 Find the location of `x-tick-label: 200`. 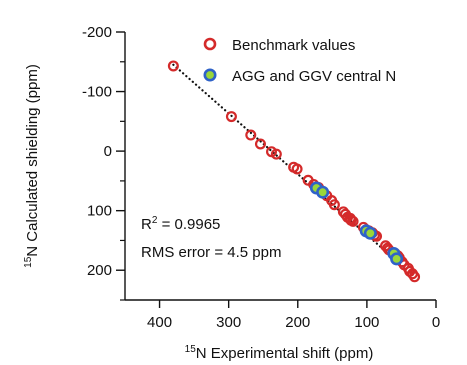

x-tick-label: 200 is located at coordinates (297, 322).